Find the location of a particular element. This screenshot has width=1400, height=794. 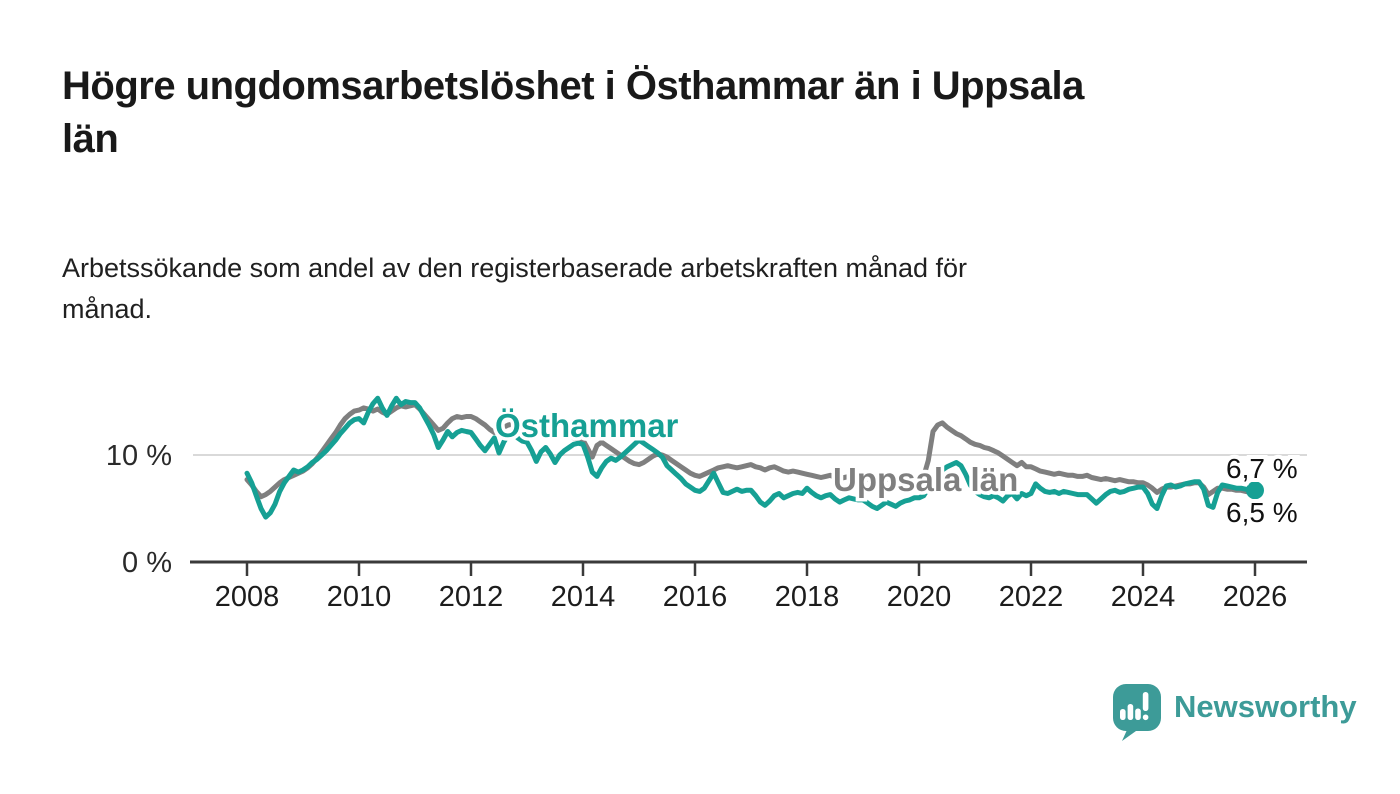

series-line-uppsala-l-n is located at coordinates (751, 451).